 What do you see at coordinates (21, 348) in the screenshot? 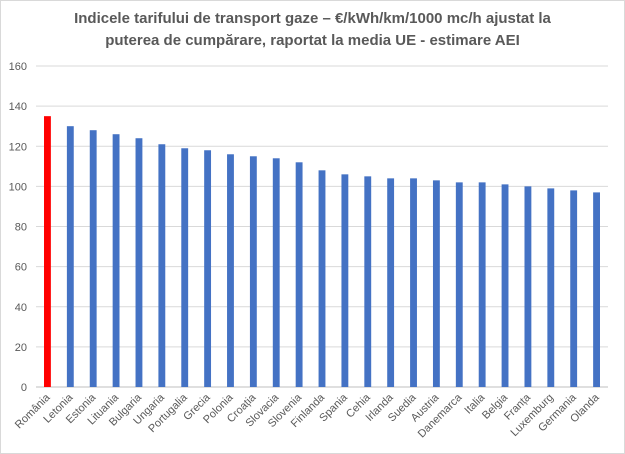
I see `y-tick-label: 20` at bounding box center [21, 348].